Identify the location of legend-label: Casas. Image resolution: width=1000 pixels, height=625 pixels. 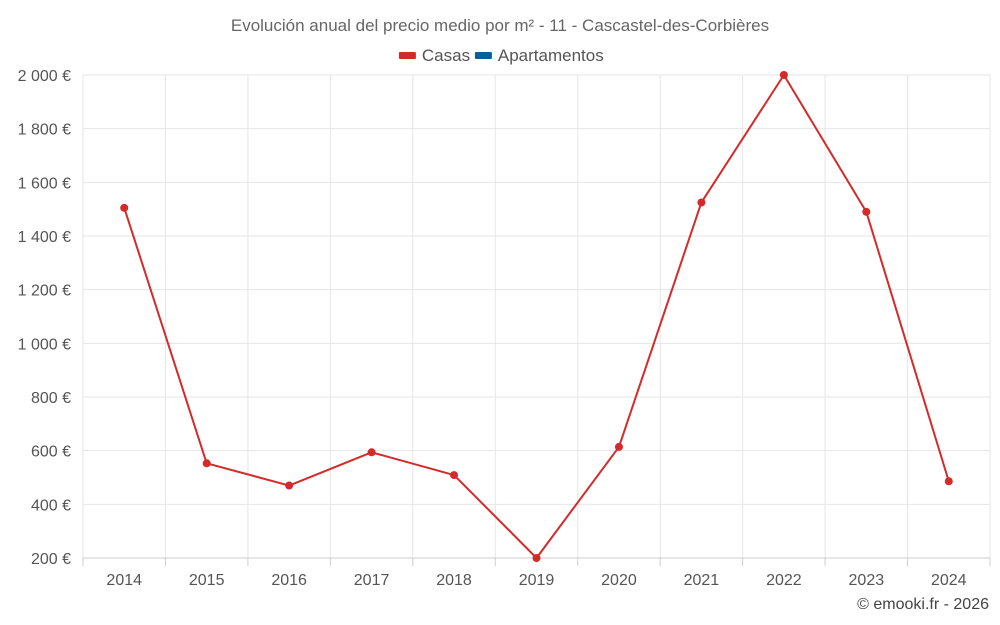
(446, 55).